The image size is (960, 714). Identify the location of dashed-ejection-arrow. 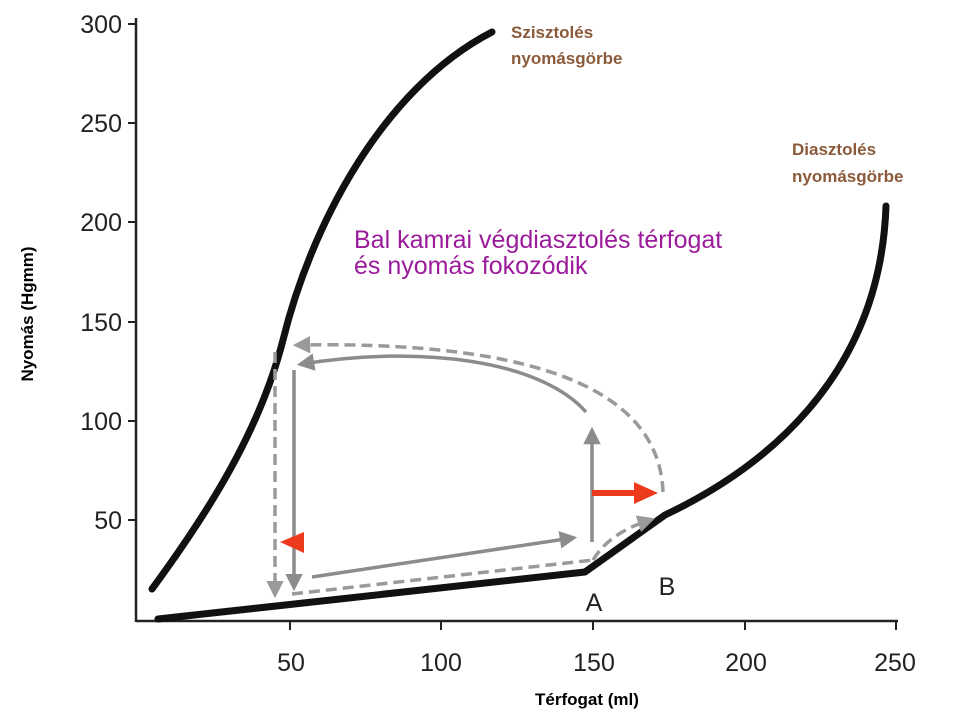
(478, 414).